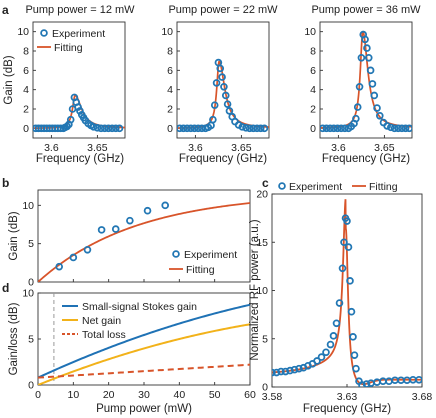  What do you see at coordinates (195, 148) in the screenshot?
I see `x-tick-label: 3.6` at bounding box center [195, 148].